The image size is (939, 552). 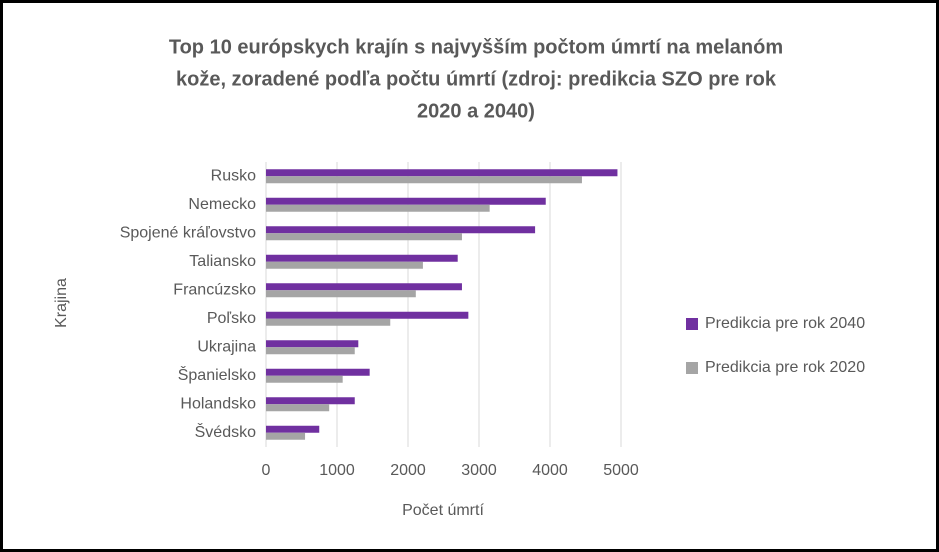 I want to click on x-tick-label: 4000, so click(x=550, y=470).